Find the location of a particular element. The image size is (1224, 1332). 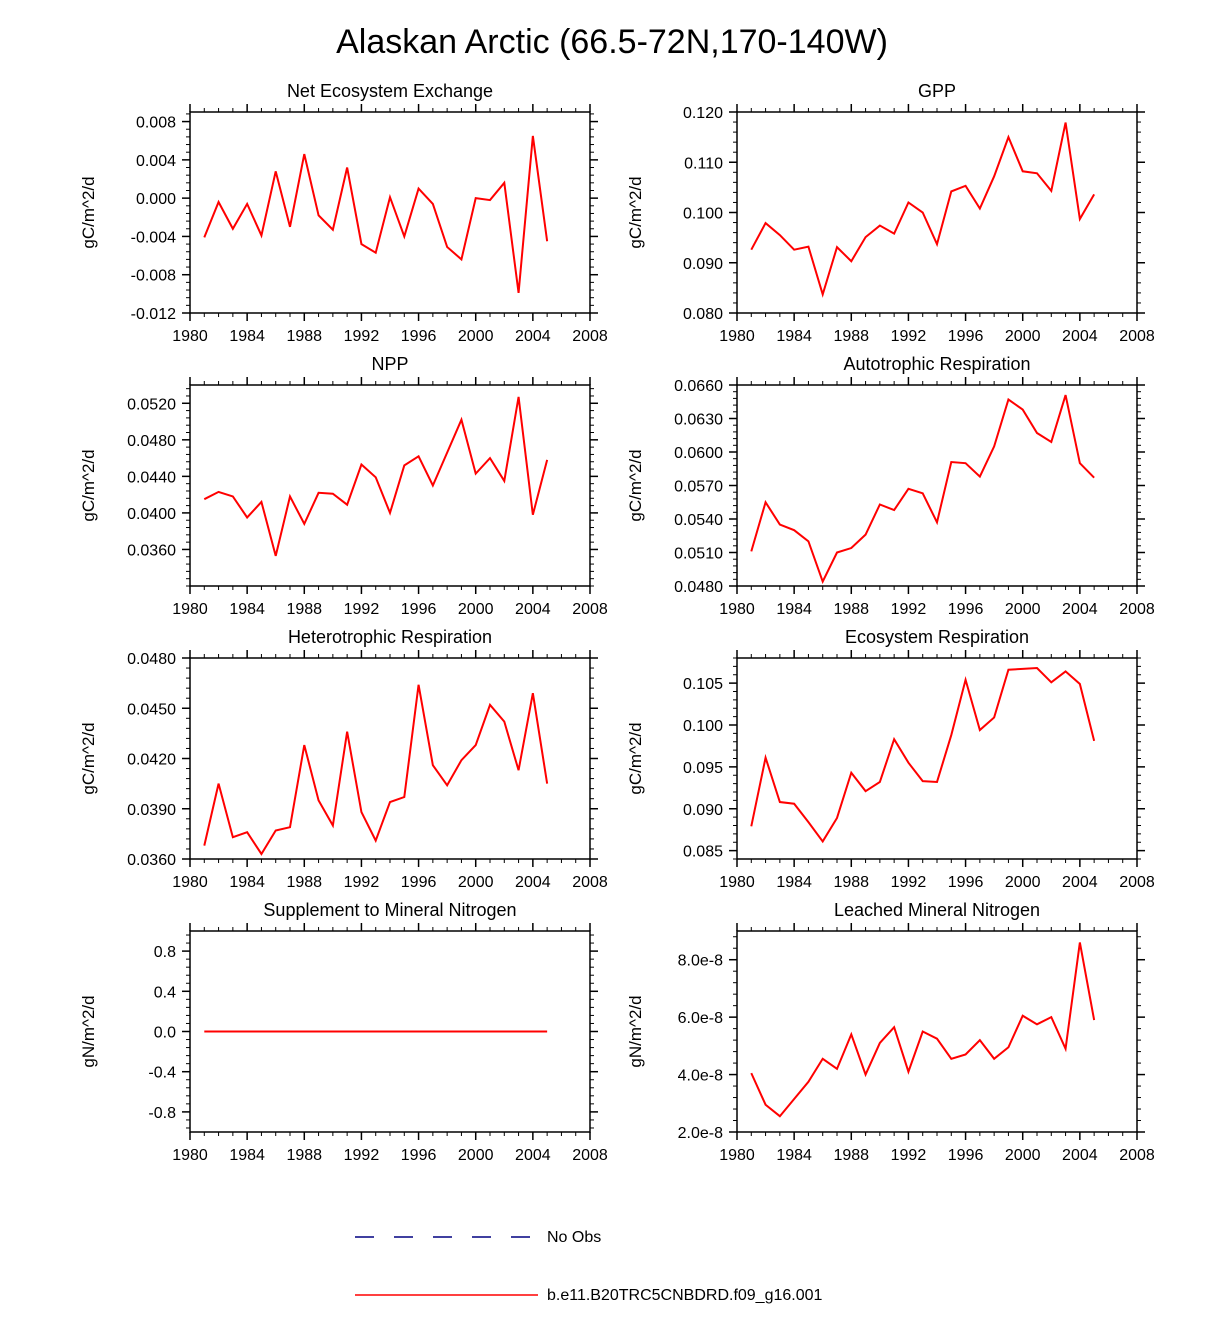

y-tick-label-supplement-to-mineral-nitrogen: 0.8 is located at coordinates (165, 952).